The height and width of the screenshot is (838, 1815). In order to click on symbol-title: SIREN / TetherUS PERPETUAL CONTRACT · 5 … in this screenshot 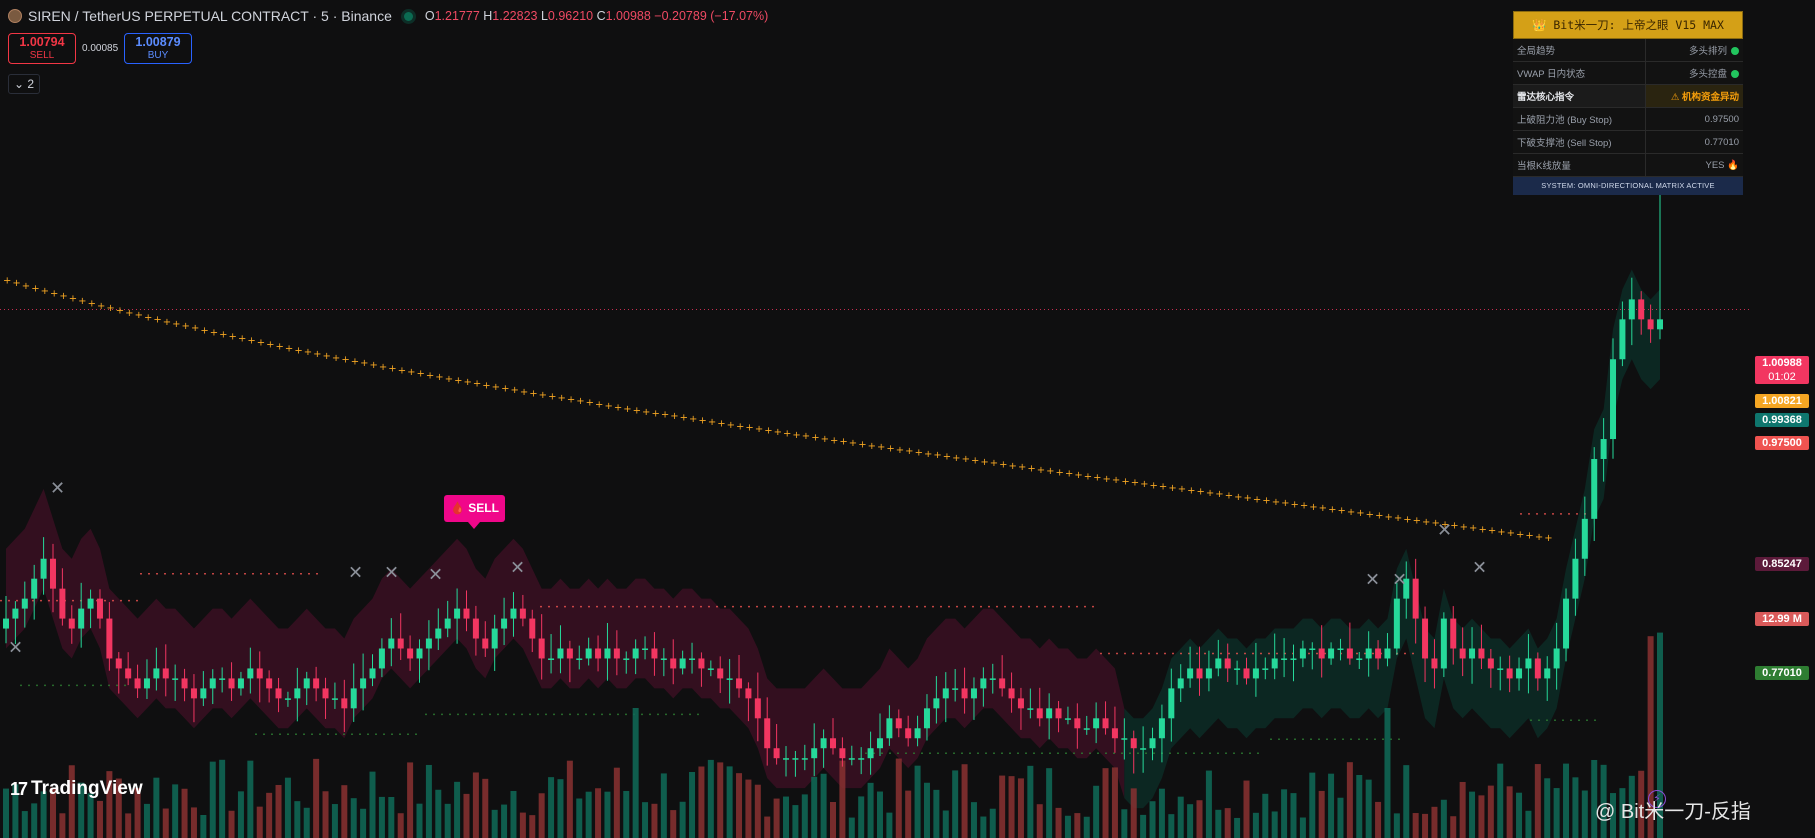, I will do `click(210, 16)`.